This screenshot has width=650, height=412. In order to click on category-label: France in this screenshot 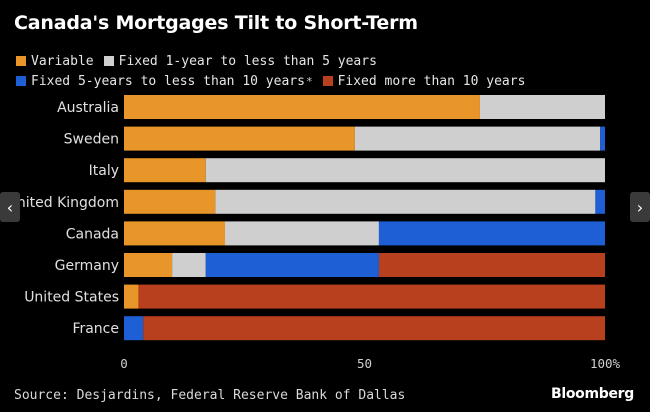, I will do `click(95, 329)`.